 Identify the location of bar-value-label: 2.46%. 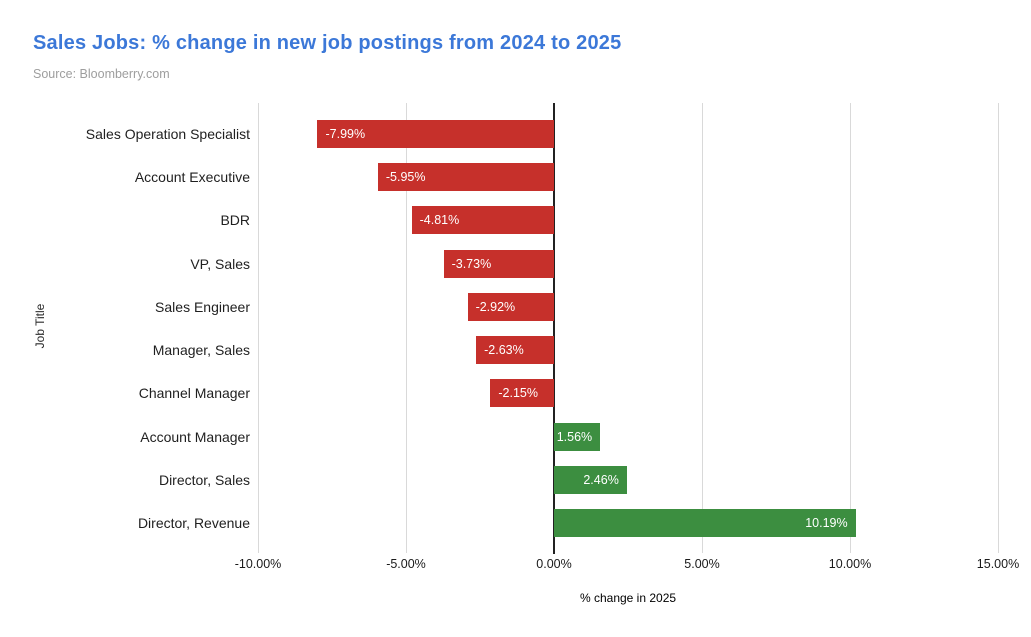
(601, 480).